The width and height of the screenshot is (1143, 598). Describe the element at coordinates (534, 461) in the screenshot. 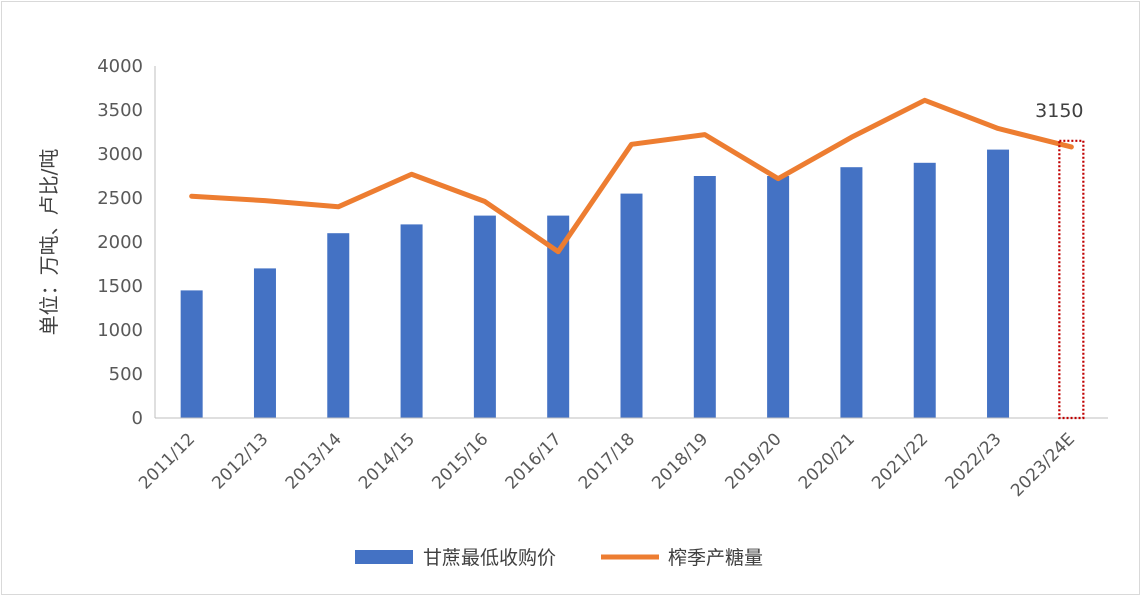

I see `x-tick-label: 2016/17` at that location.